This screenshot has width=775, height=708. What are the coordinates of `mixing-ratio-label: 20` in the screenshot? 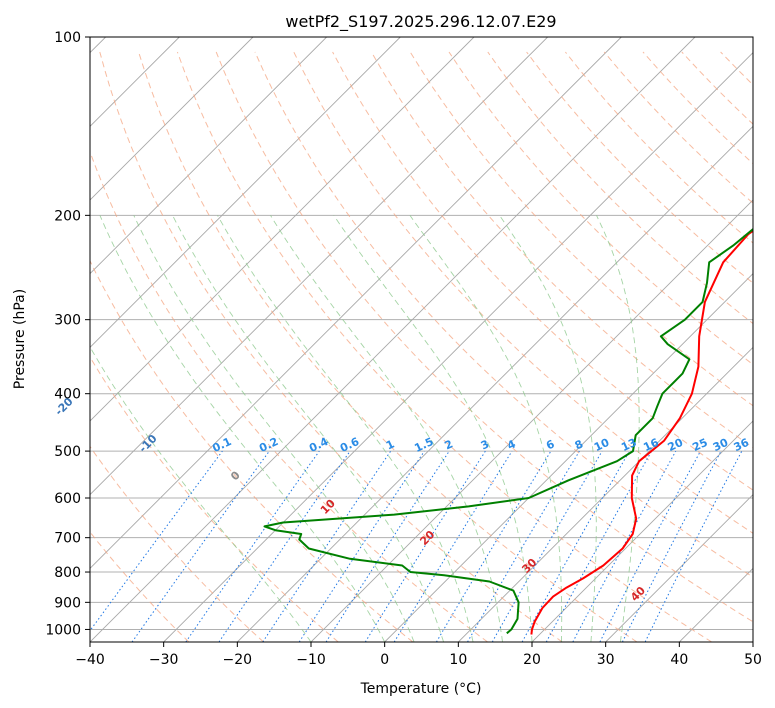 It's located at (676, 445).